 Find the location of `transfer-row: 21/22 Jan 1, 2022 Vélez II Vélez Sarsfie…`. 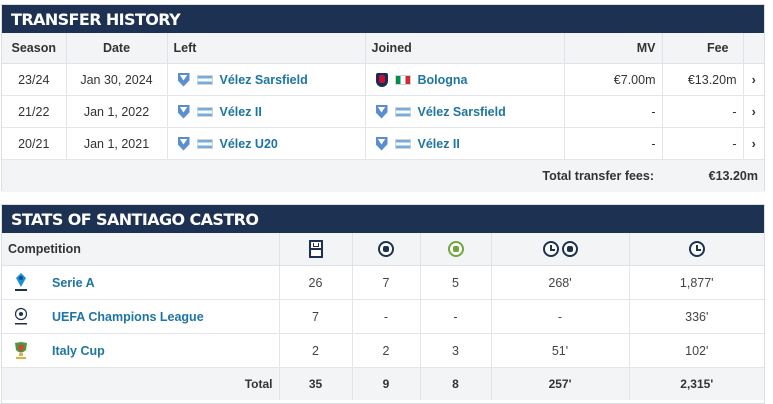

transfer-row: 21/22 Jan 1, 2022 Vélez II Vélez Sarsfie… is located at coordinates (383, 111).